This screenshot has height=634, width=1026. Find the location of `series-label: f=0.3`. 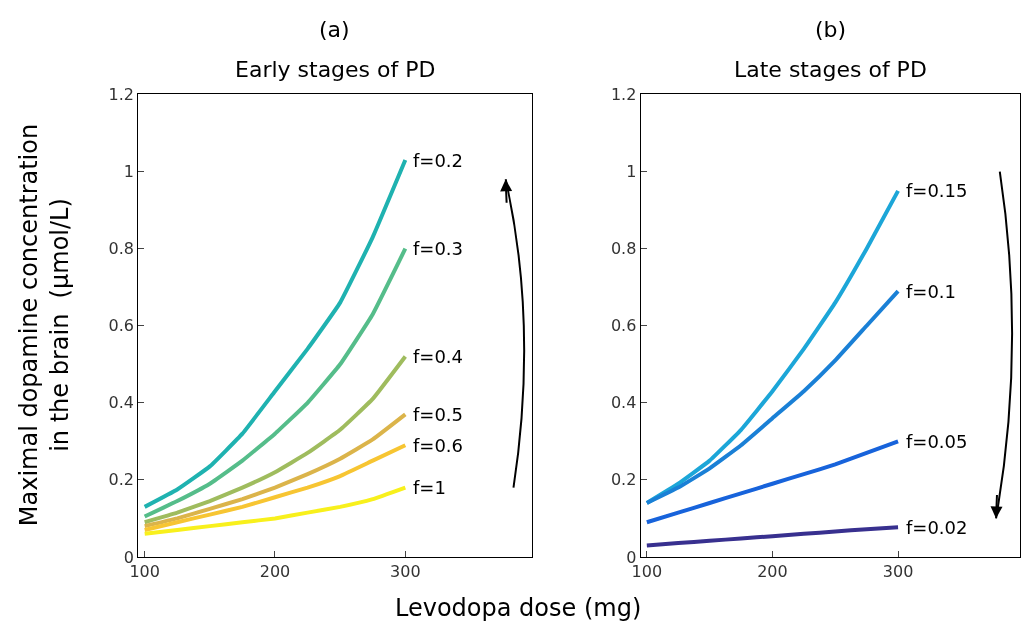

series-label: f=0.3 is located at coordinates (438, 248).